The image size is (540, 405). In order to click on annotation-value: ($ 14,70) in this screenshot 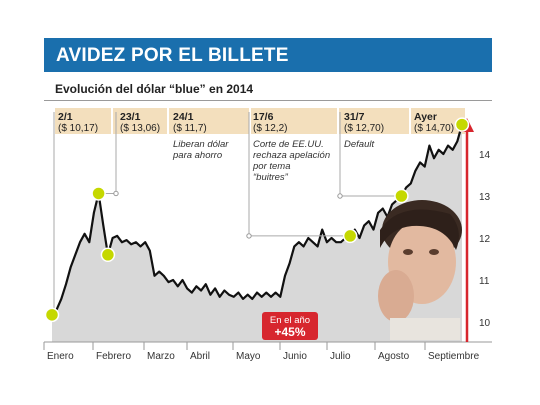, I will do `click(434, 128)`.